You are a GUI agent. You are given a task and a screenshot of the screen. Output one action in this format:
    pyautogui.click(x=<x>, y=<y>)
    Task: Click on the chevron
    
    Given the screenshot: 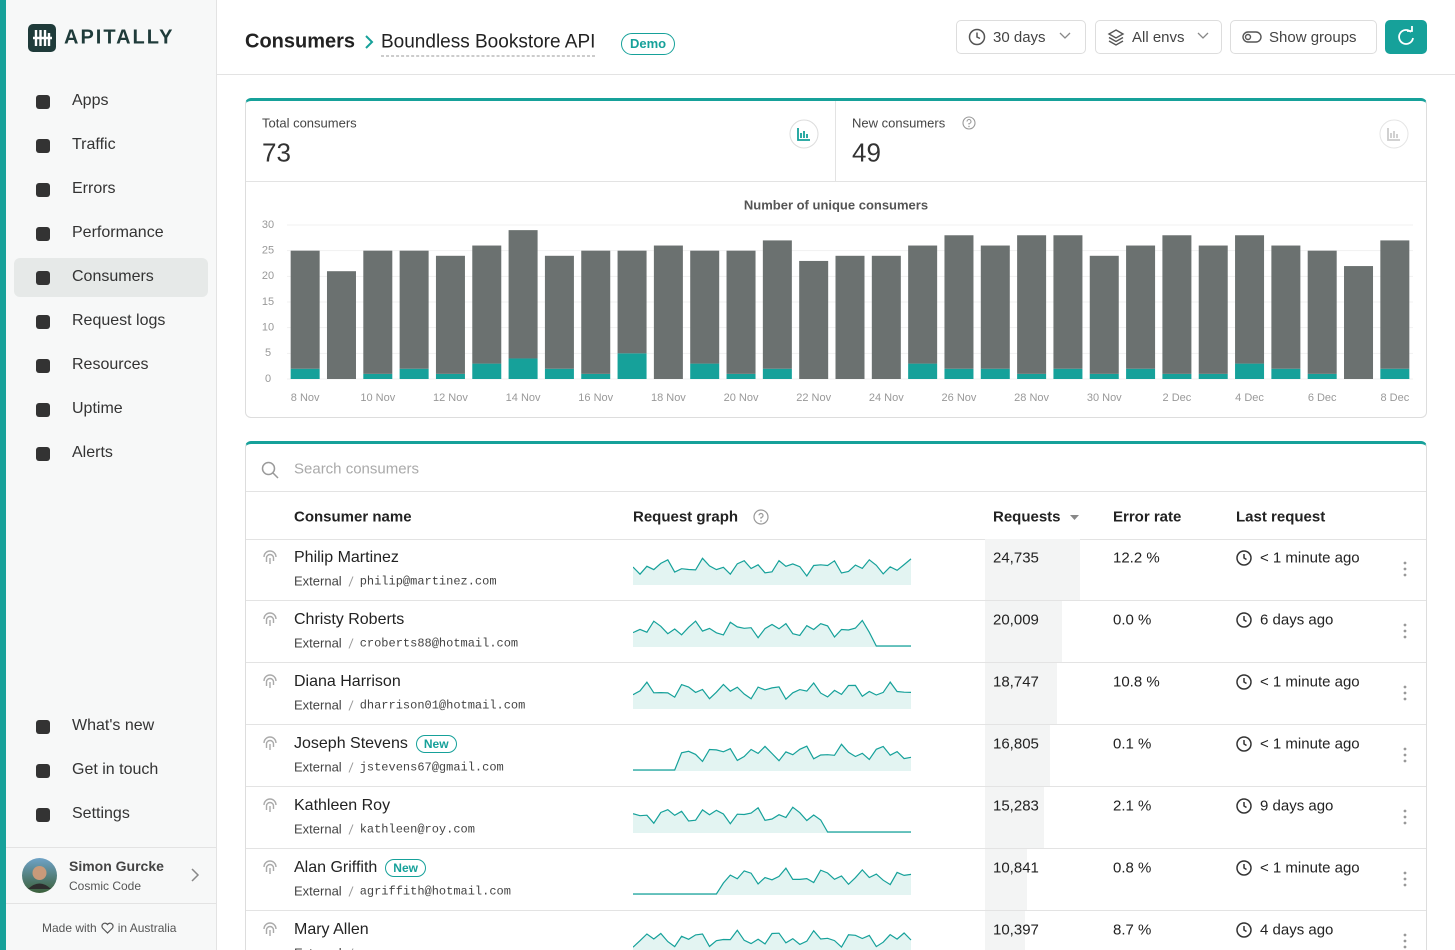 What is the action you would take?
    pyautogui.click(x=195, y=875)
    